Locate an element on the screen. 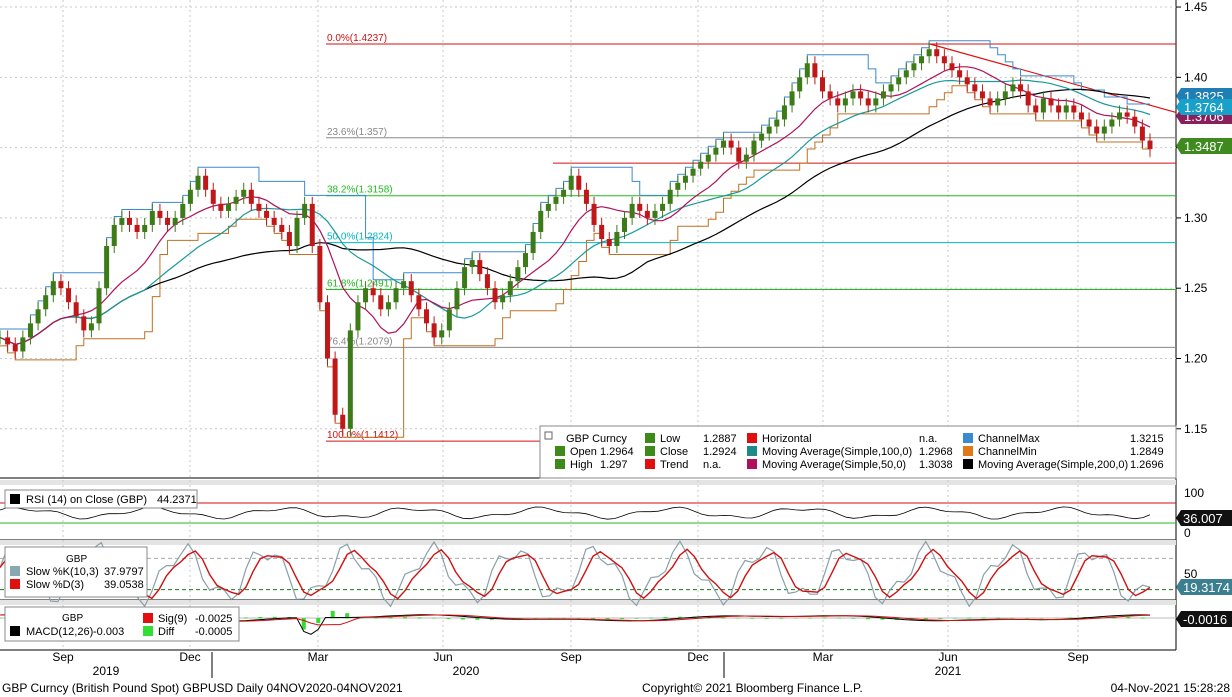 The height and width of the screenshot is (697, 1232). legend-value: n.a. is located at coordinates (928, 439).